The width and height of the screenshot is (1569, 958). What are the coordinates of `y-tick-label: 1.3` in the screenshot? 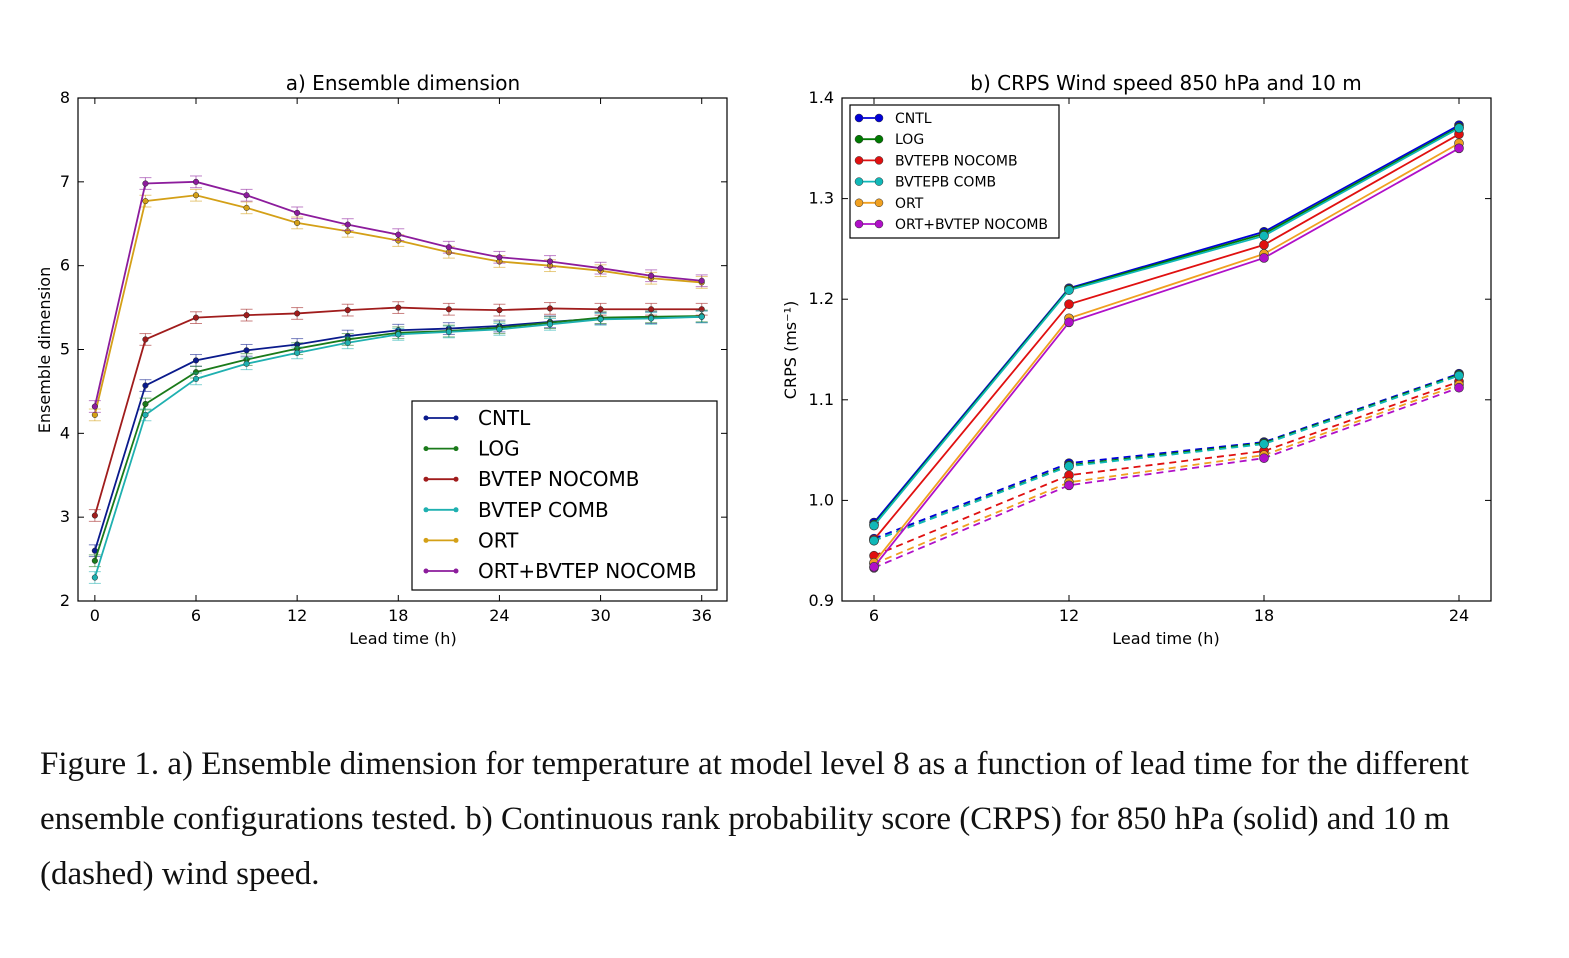 It's located at (821, 198).